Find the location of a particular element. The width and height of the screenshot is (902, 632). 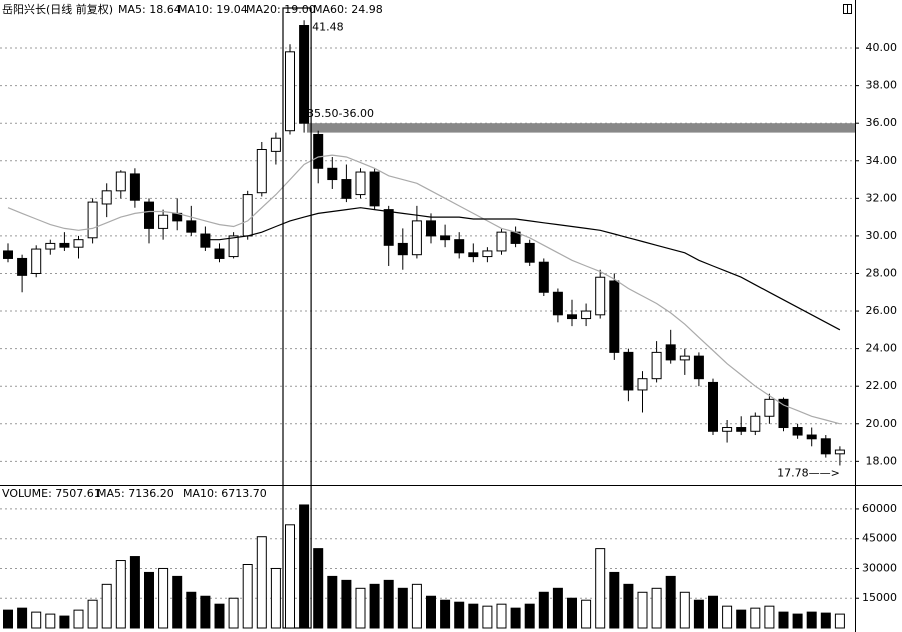

y-tick-label: 26.00 is located at coordinates (882, 310).